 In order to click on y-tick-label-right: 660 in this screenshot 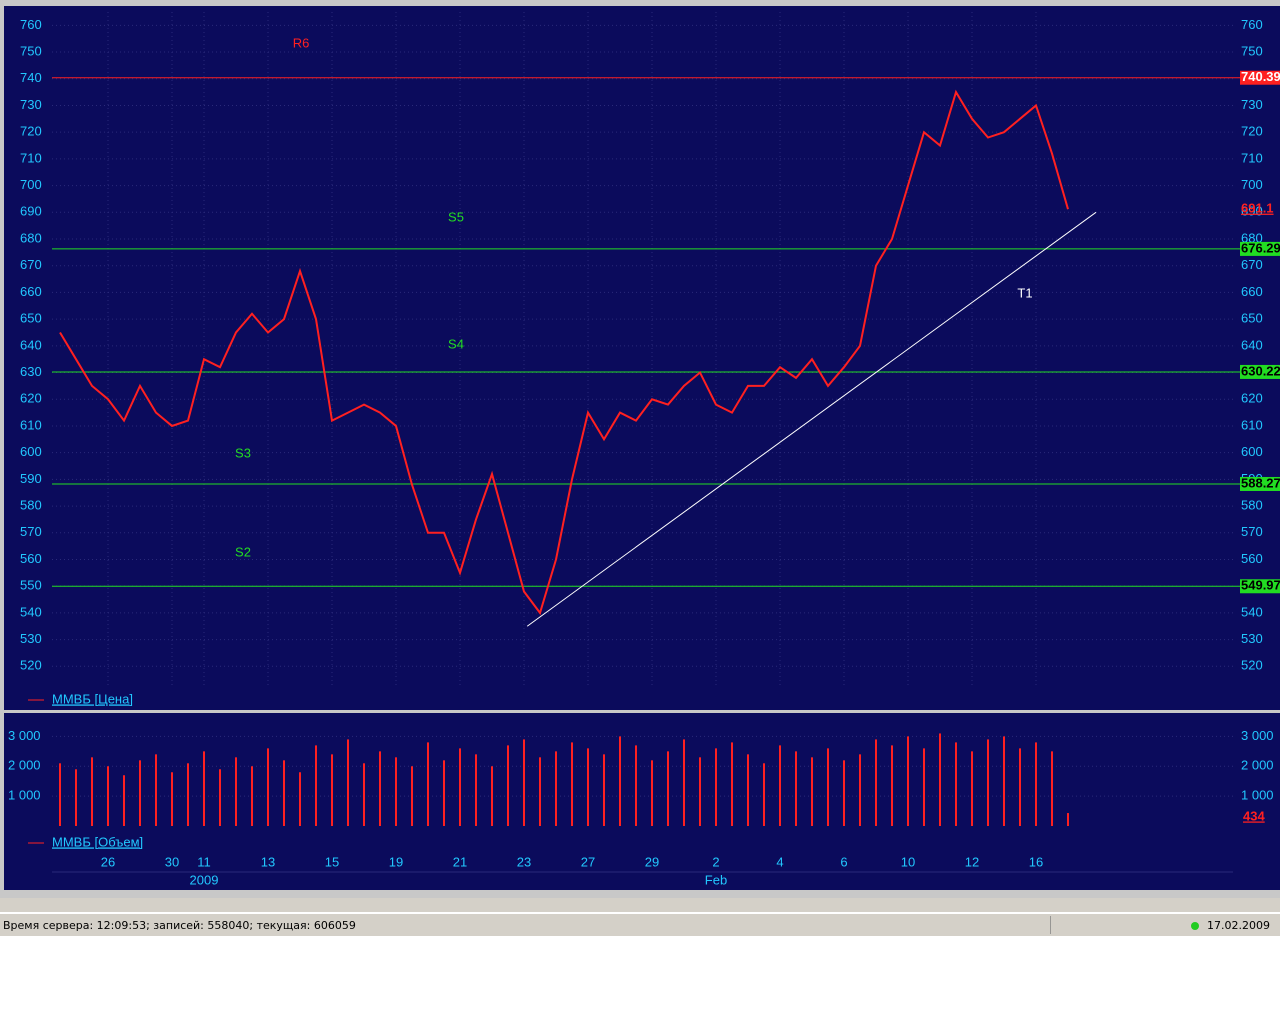, I will do `click(1252, 291)`.